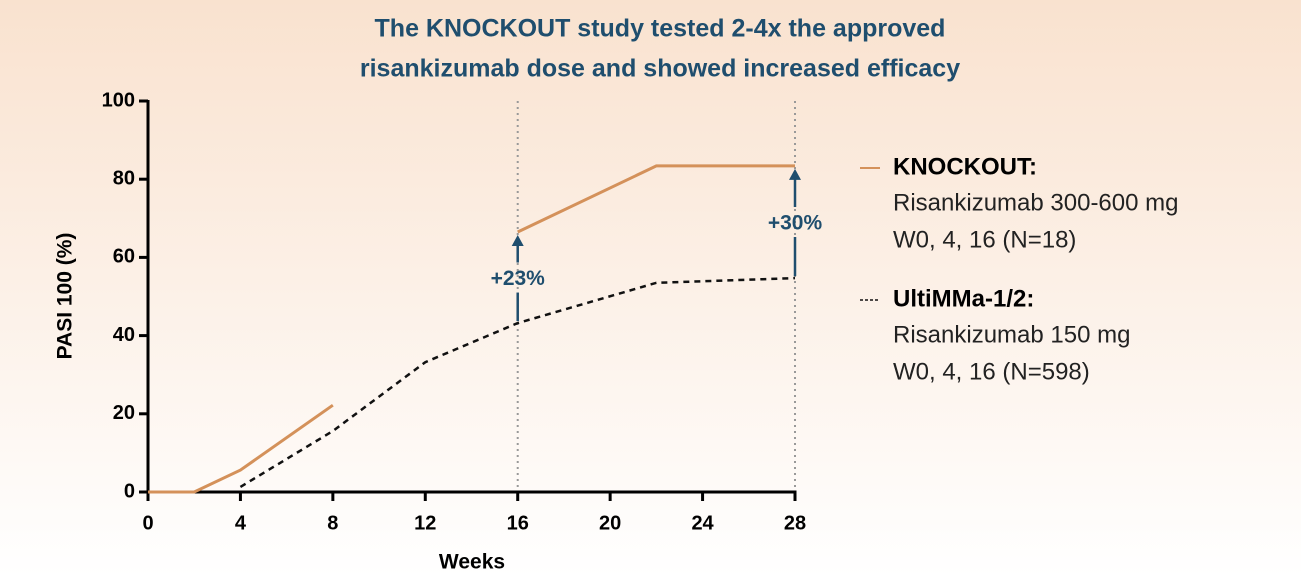 This screenshot has height=577, width=1301. Describe the element at coordinates (147, 523) in the screenshot. I see `x-tick-label: 0` at that location.